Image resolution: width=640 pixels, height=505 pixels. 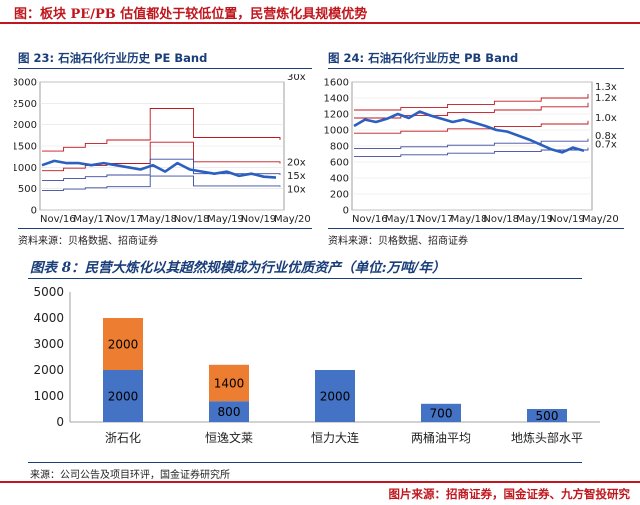 I want to click on bar-y-tick-label: 5000, so click(x=48, y=292).